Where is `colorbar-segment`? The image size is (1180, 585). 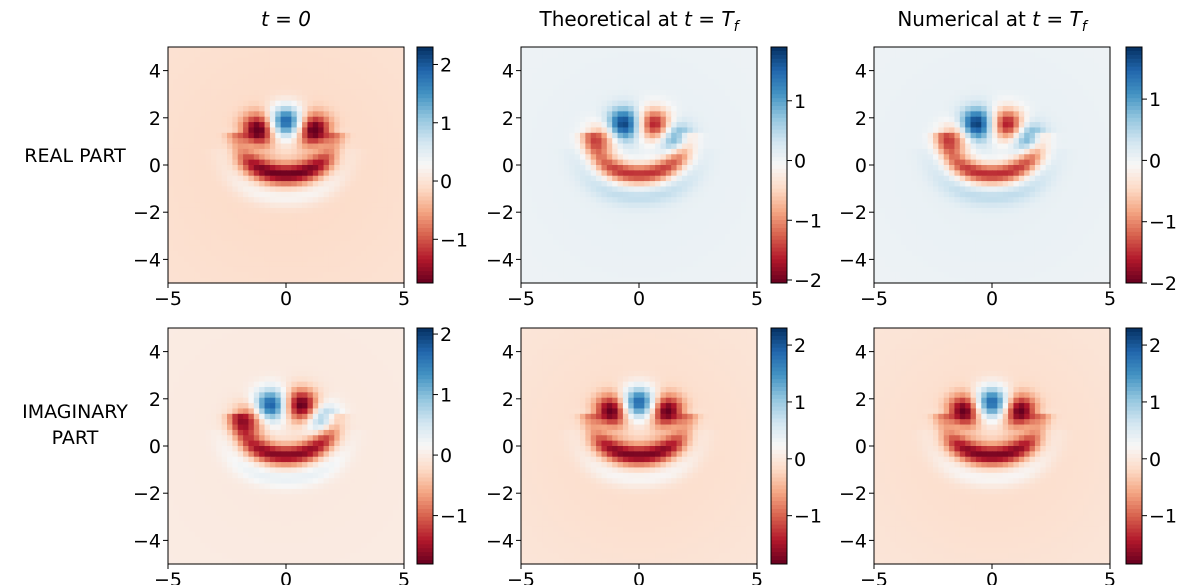
colorbar-segment is located at coordinates (425, 155).